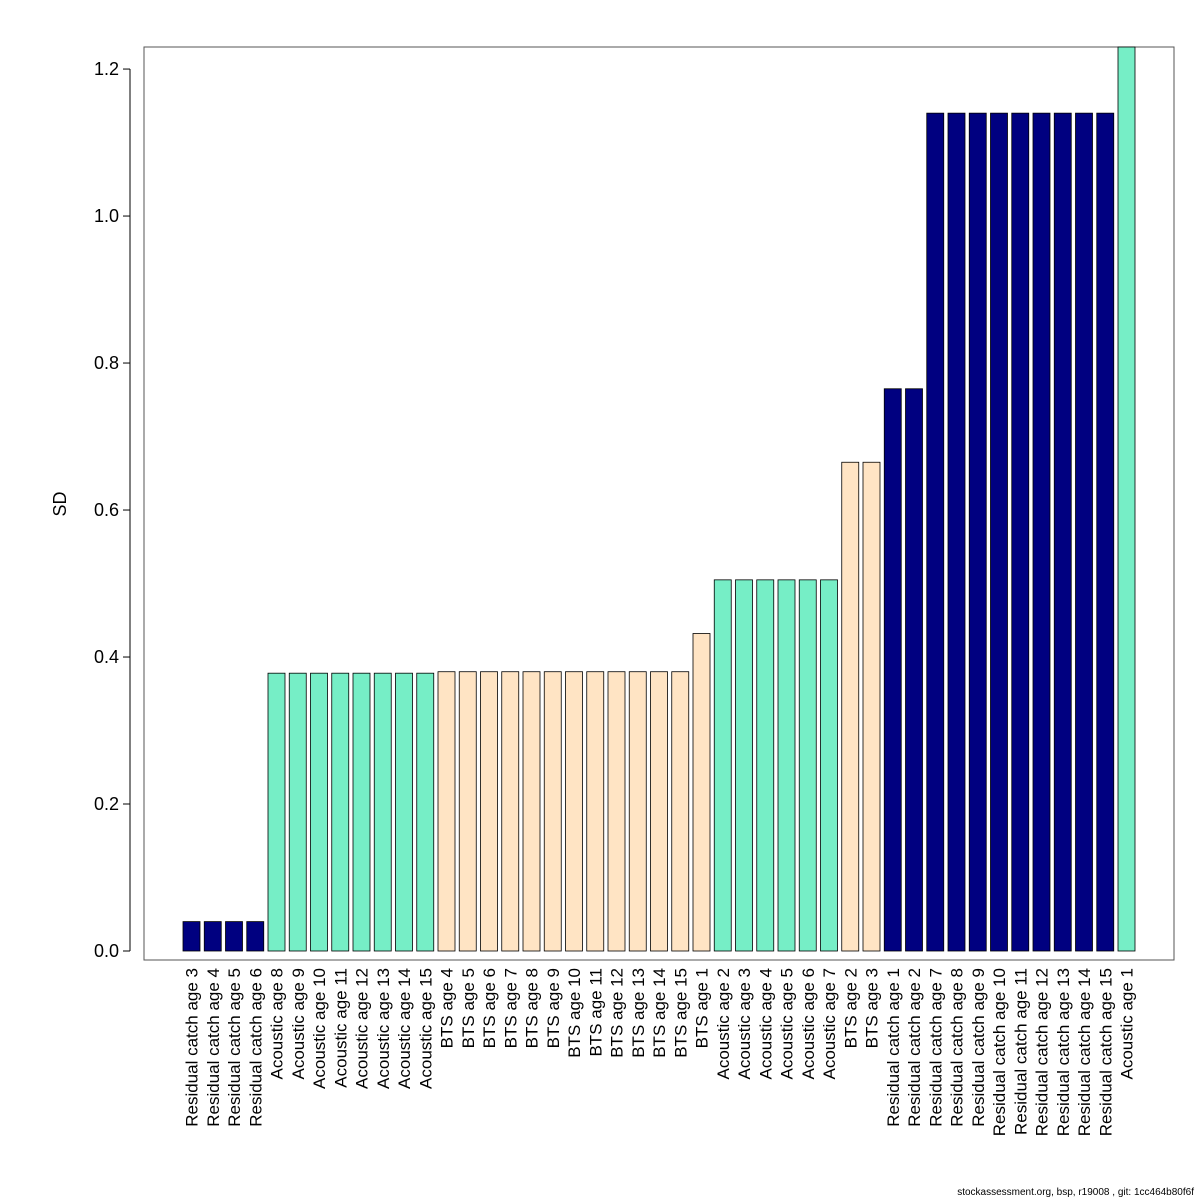  What do you see at coordinates (362, 1028) in the screenshot?
I see `x-tick-label: Acoustic age 12` at bounding box center [362, 1028].